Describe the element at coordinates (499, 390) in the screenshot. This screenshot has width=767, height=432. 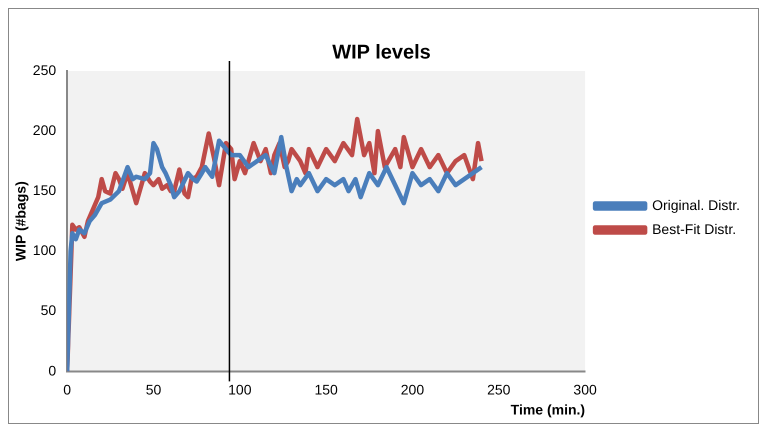
I see `x-tick-label: 250` at that location.